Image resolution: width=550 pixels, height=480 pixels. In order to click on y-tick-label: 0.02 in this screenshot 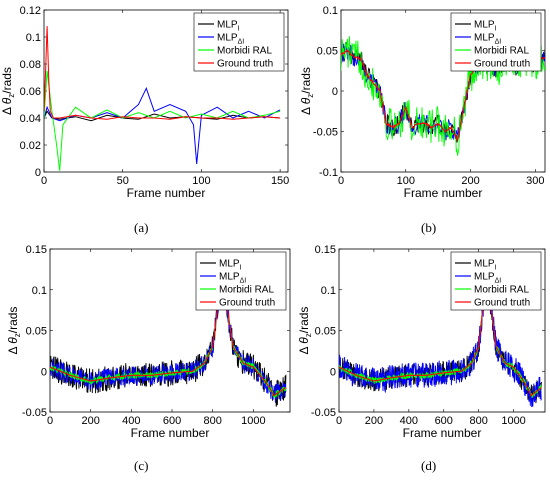, I will do `click(30, 146)`.